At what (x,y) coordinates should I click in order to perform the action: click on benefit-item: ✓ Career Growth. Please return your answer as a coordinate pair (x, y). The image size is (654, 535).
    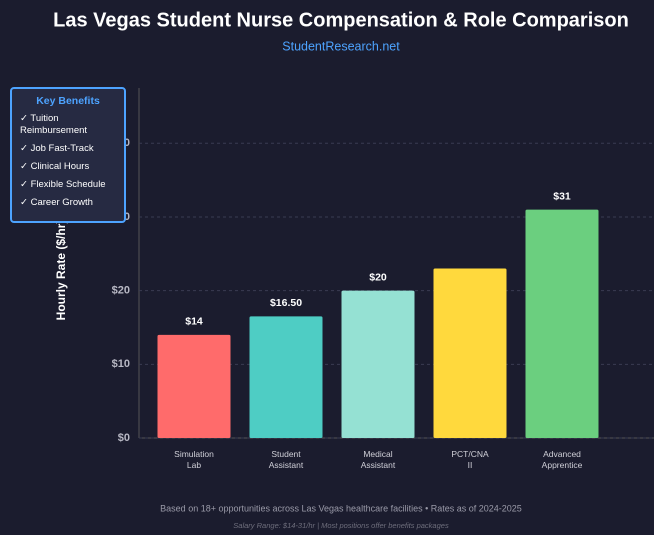
    Looking at the image, I should click on (56, 202).